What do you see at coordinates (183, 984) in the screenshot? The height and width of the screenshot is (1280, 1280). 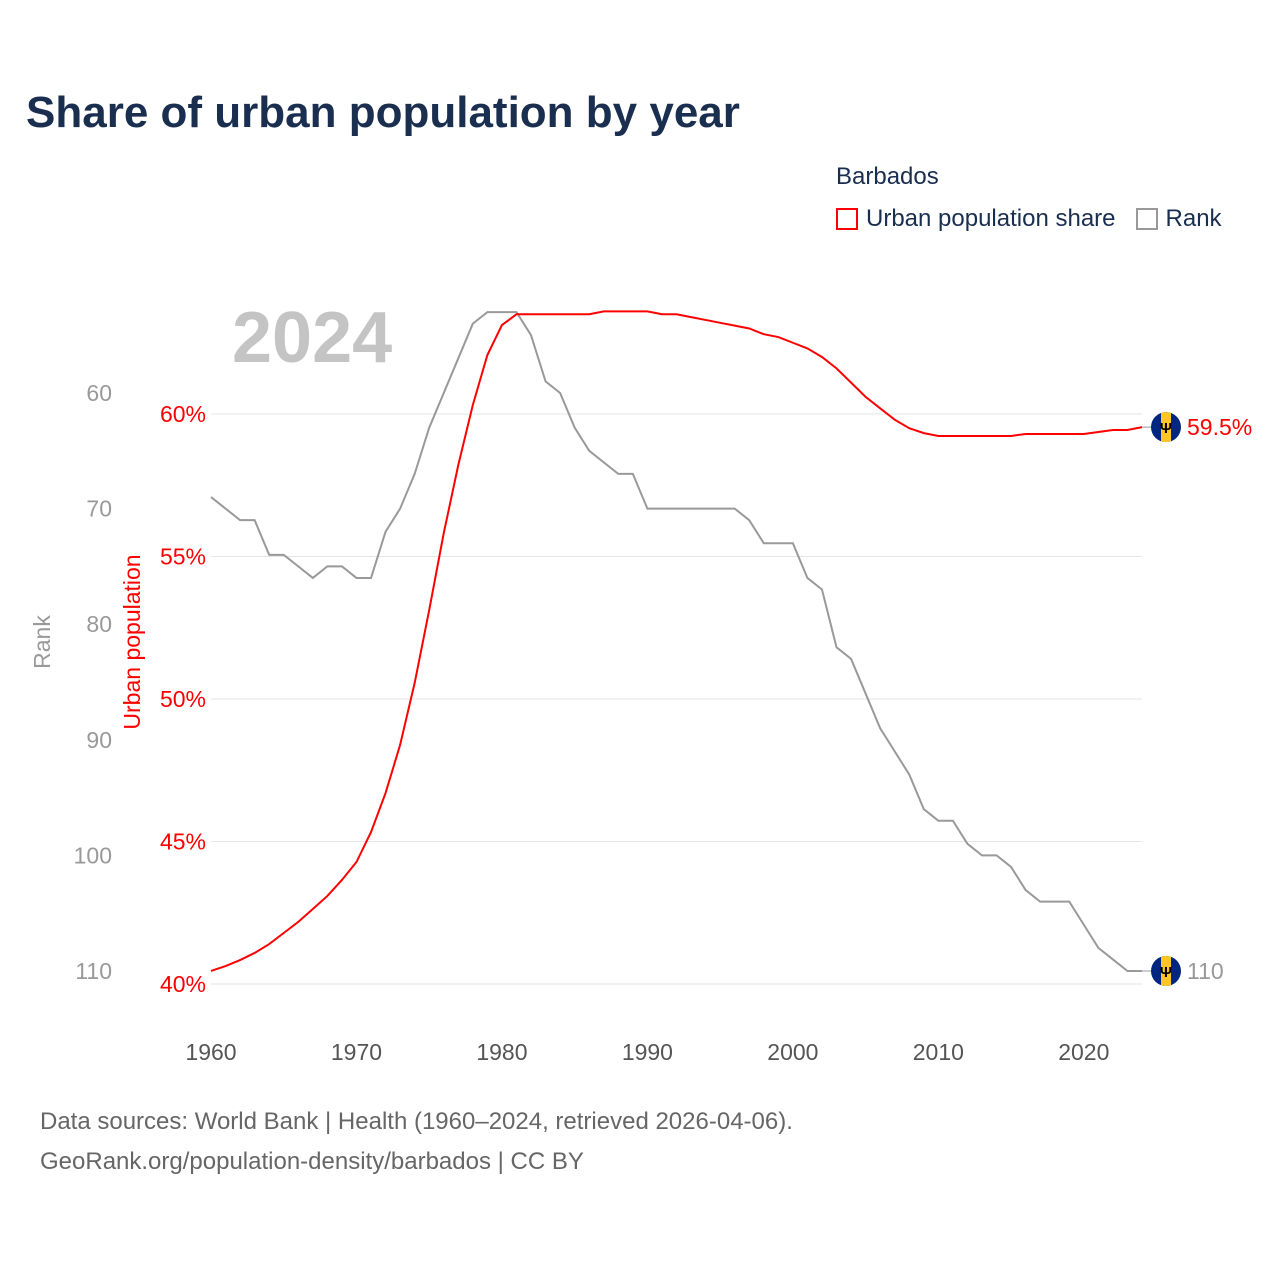 I see `urban-tick-label: 40%` at bounding box center [183, 984].